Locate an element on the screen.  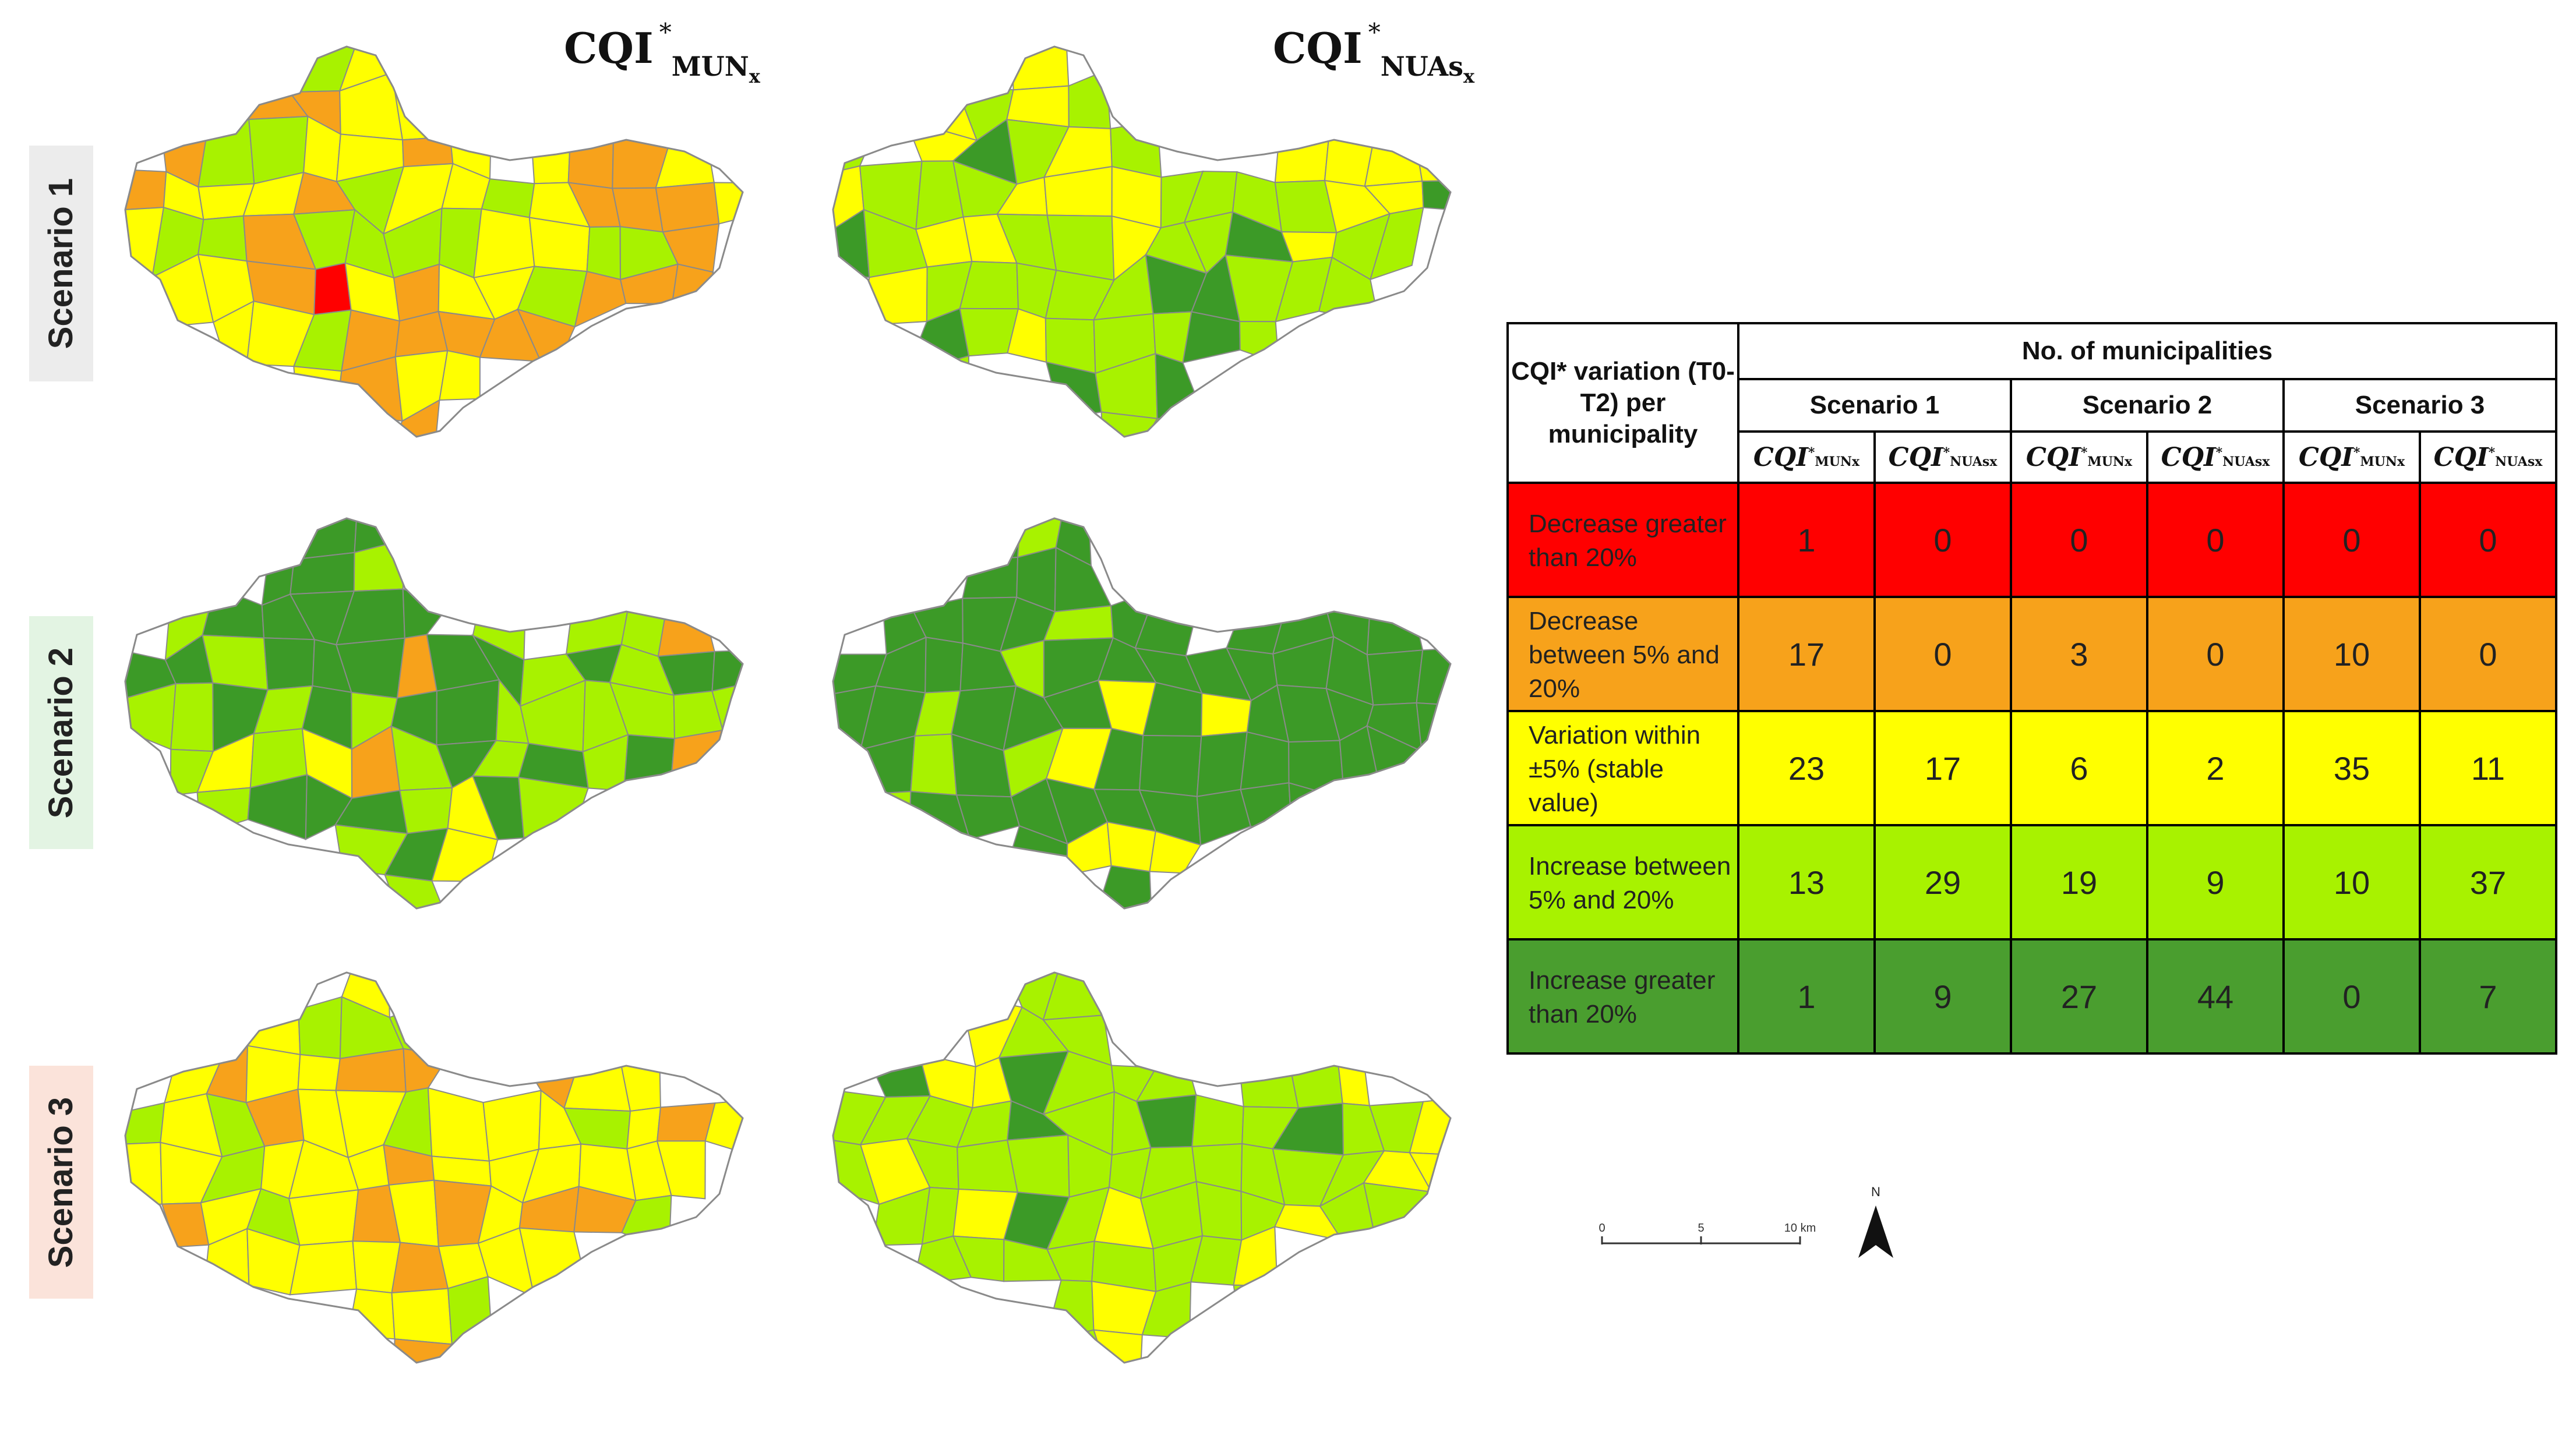
legend-count-cell: 2 is located at coordinates (2215, 768).